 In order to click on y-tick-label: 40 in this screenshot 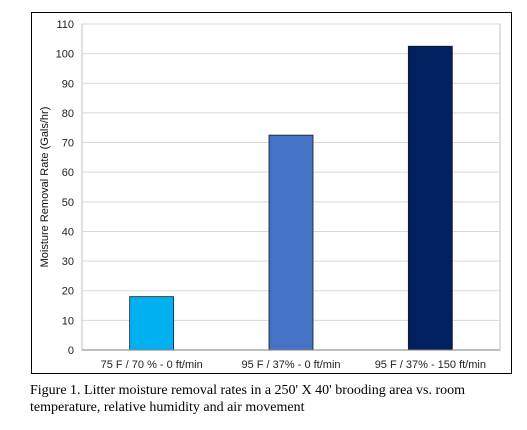, I will do `click(68, 232)`.